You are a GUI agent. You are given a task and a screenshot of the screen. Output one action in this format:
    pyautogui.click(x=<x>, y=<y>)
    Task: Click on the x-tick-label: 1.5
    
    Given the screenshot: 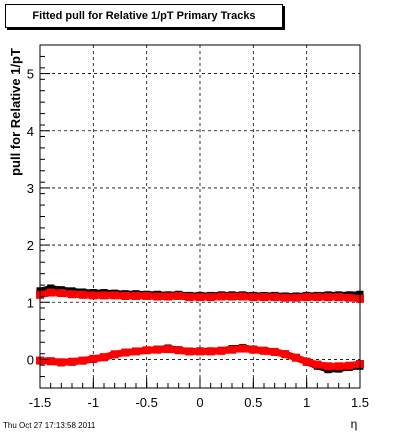 What is the action you would take?
    pyautogui.click(x=360, y=402)
    